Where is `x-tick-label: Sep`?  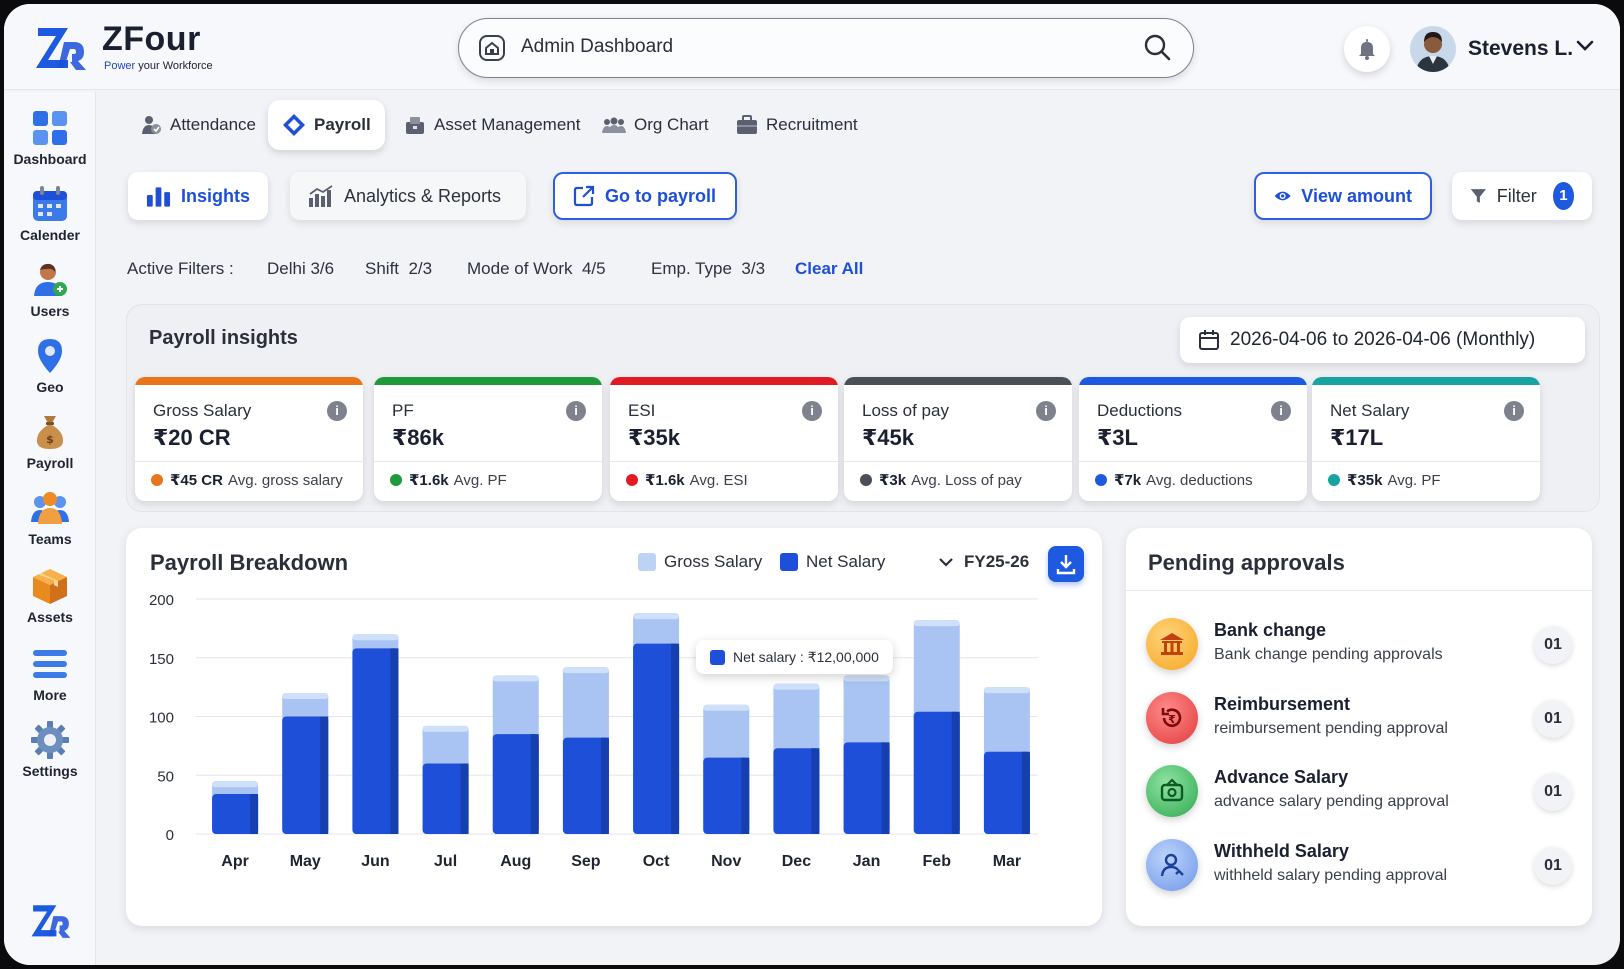 x-tick-label: Sep is located at coordinates (586, 861).